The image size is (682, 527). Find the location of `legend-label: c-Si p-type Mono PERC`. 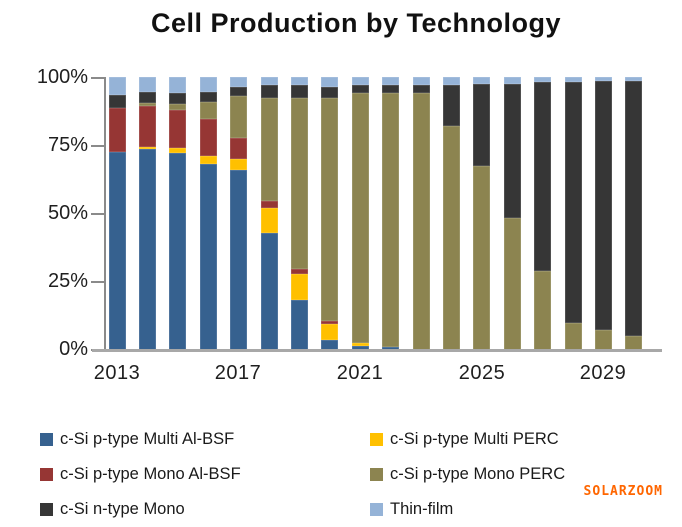

legend-label: c-Si p-type Mono PERC is located at coordinates (478, 474).